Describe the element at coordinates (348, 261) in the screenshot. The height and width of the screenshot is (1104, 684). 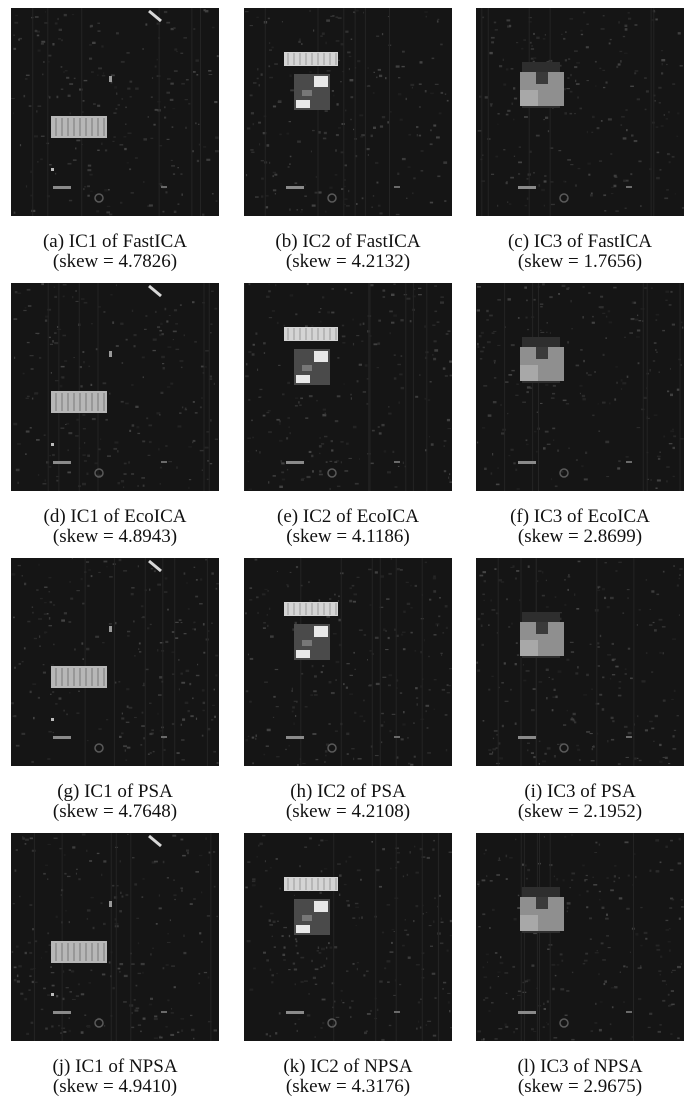
I see `caption-skew: (skew = 4.2132)` at that location.